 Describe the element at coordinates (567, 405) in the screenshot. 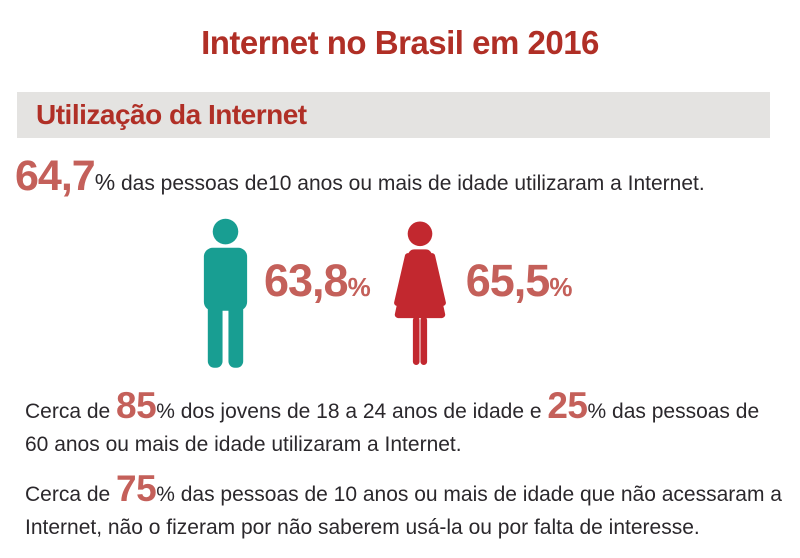

I see `elderly-stat-value: 25` at that location.